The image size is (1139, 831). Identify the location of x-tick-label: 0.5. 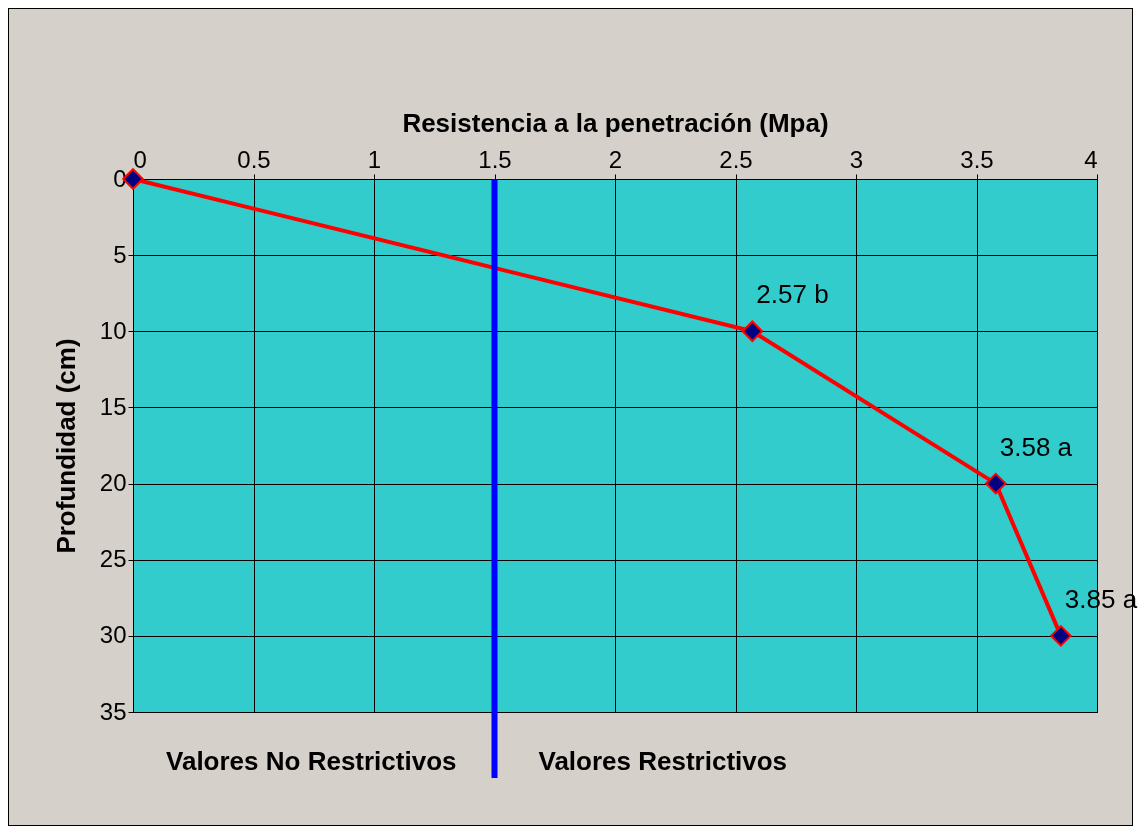
(254, 159).